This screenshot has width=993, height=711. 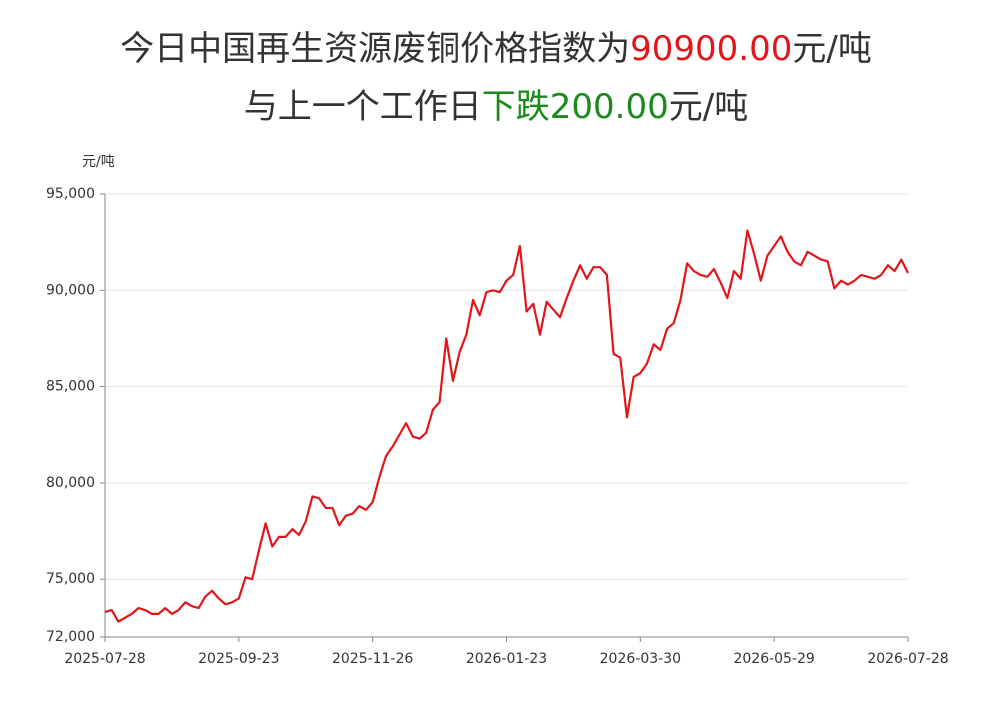 I want to click on title-part: 下跌200.00, so click(x=575, y=107).